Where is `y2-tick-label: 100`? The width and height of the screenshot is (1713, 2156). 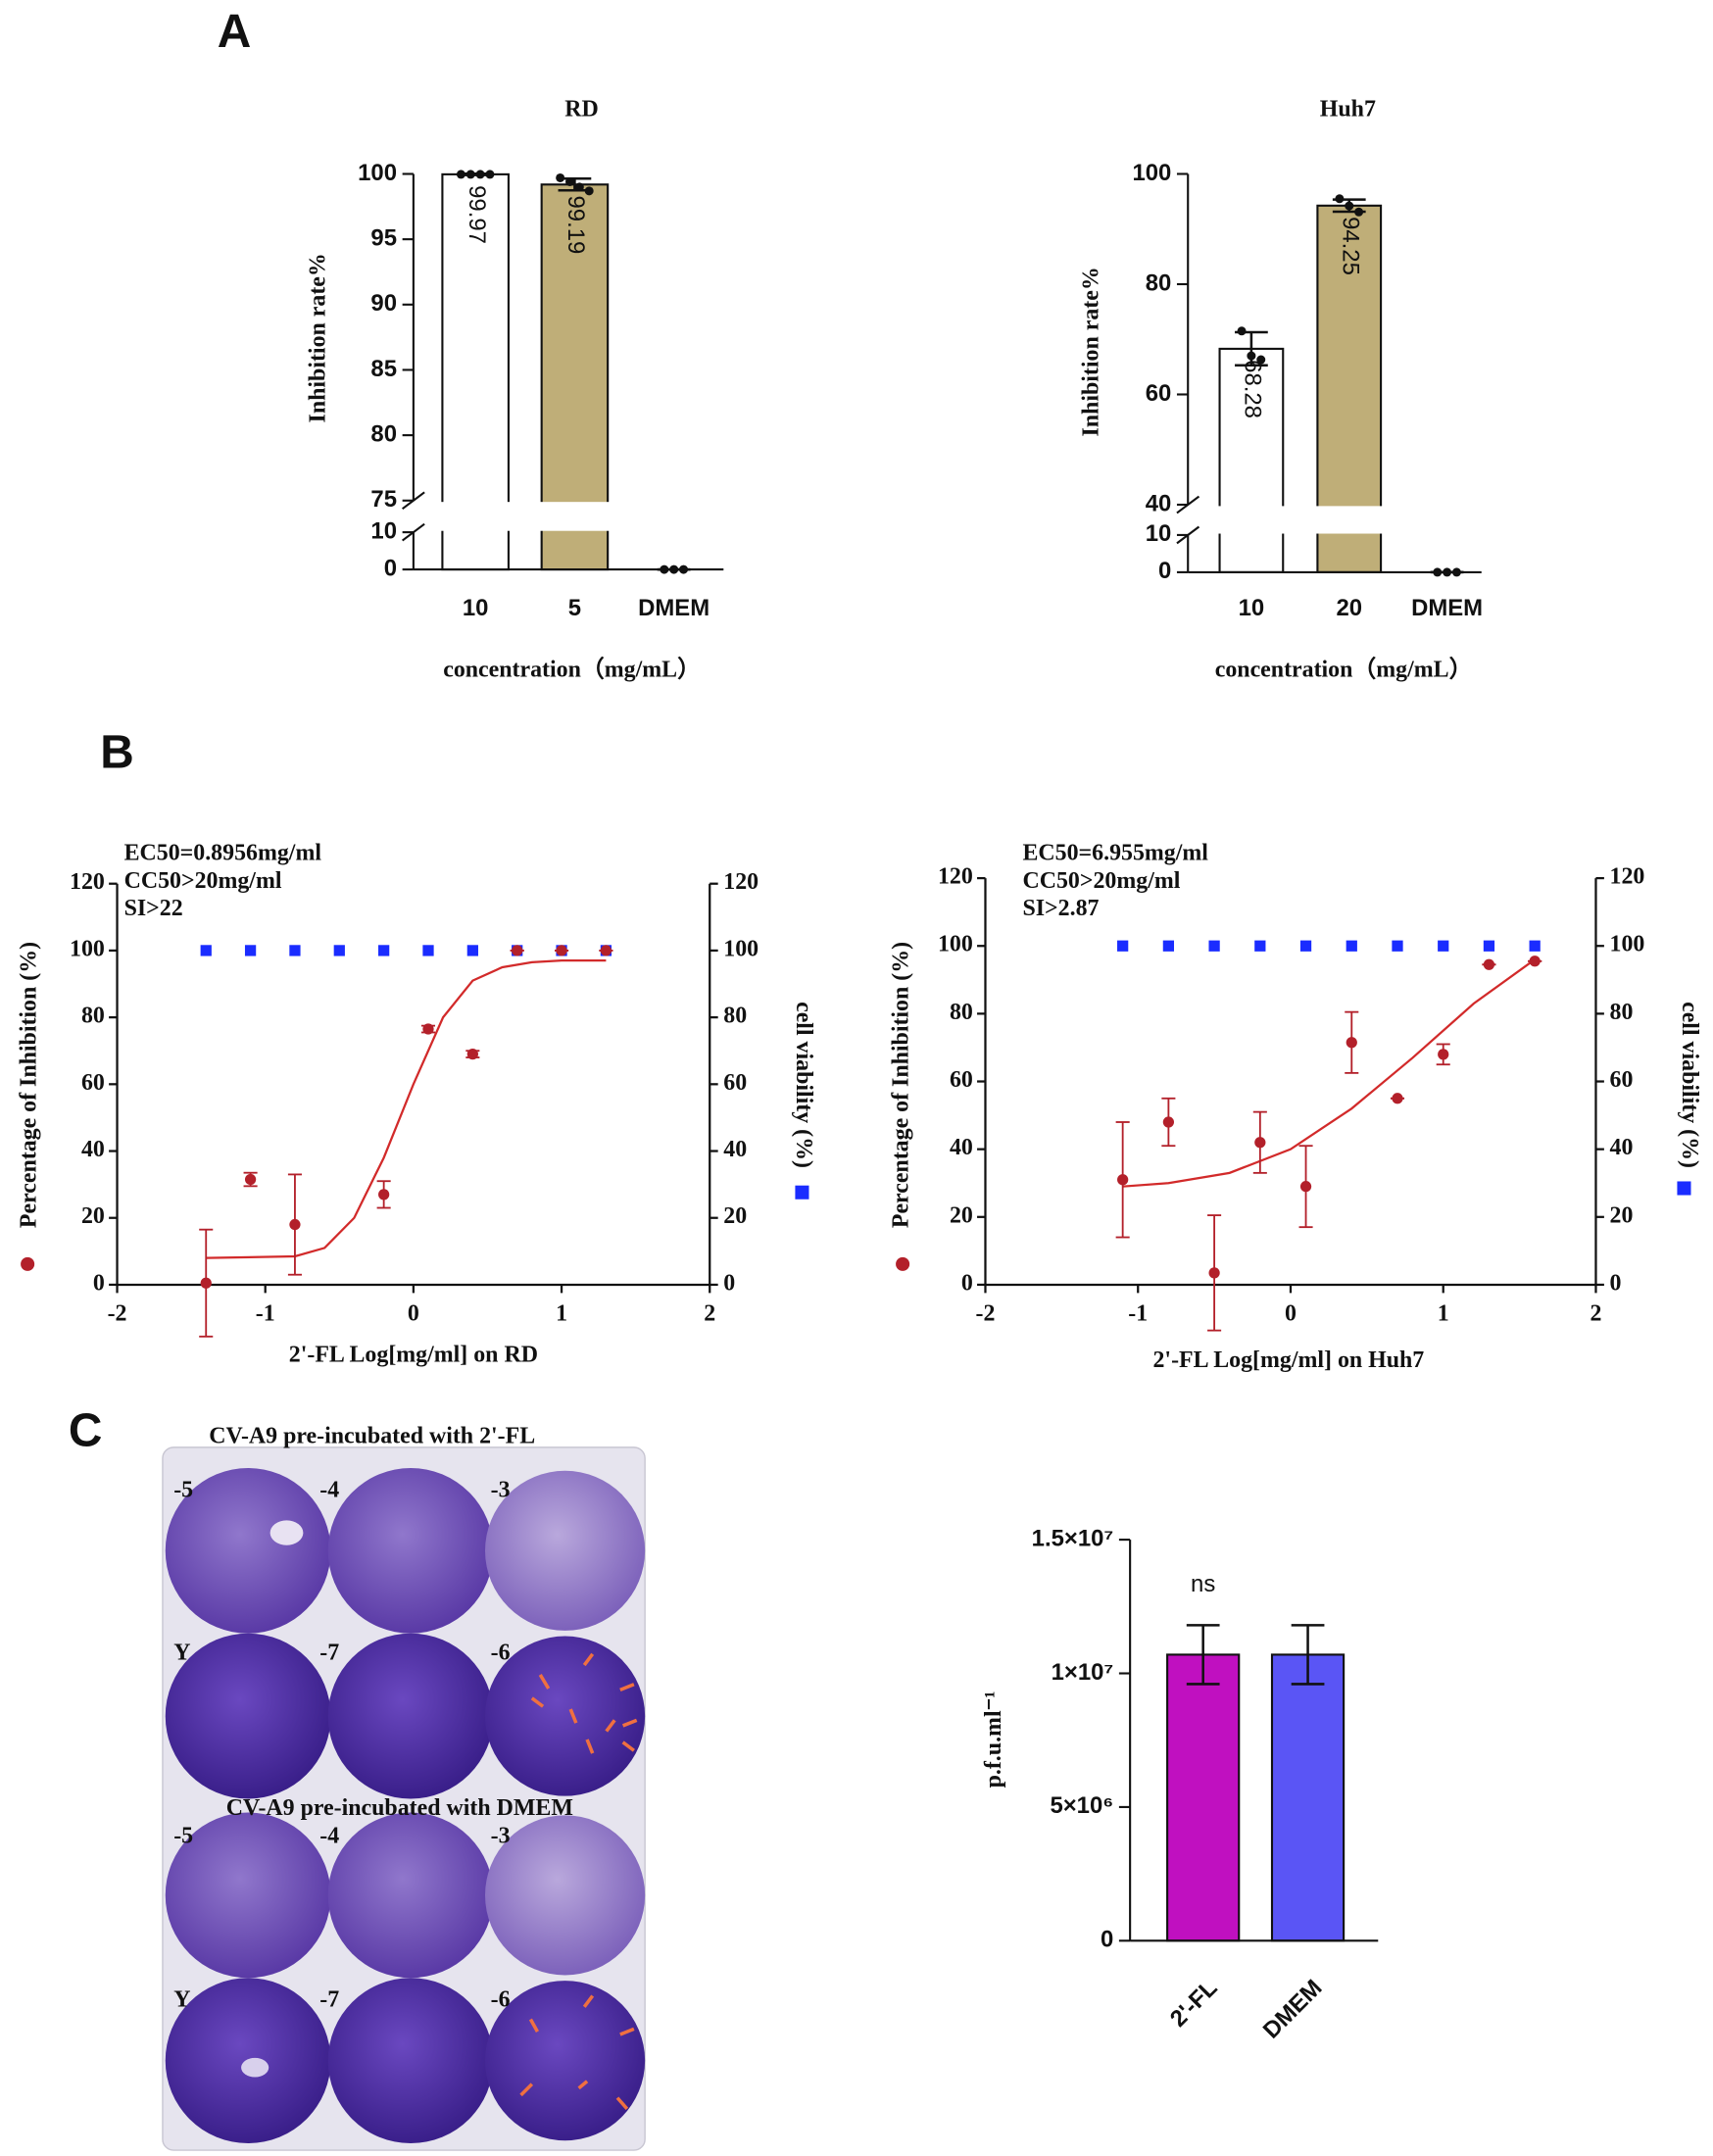
y2-tick-label: 100 is located at coordinates (1628, 944).